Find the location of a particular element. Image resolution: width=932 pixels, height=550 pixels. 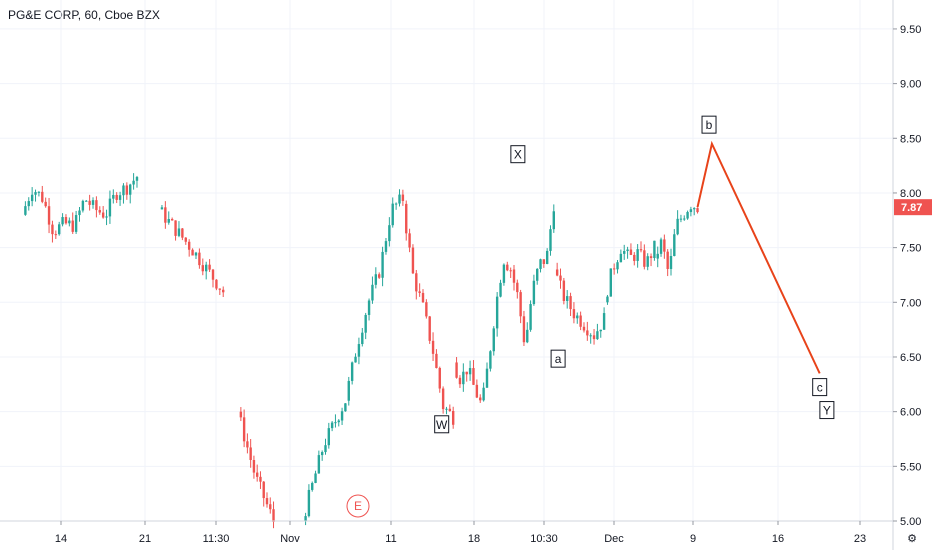

x-tick-label-2: 11:30 is located at coordinates (216, 539).